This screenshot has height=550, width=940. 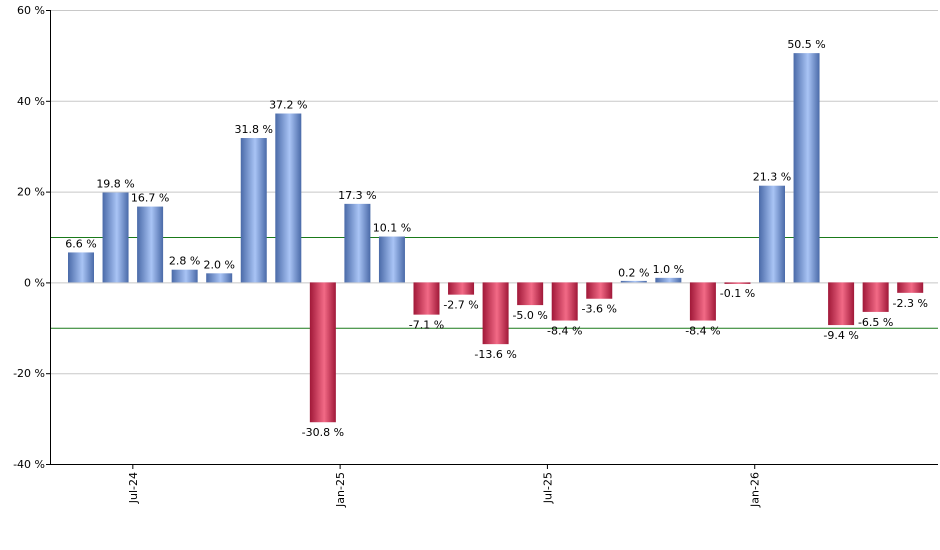 What do you see at coordinates (633, 272) in the screenshot?
I see `data-label: 0.2 %` at bounding box center [633, 272].